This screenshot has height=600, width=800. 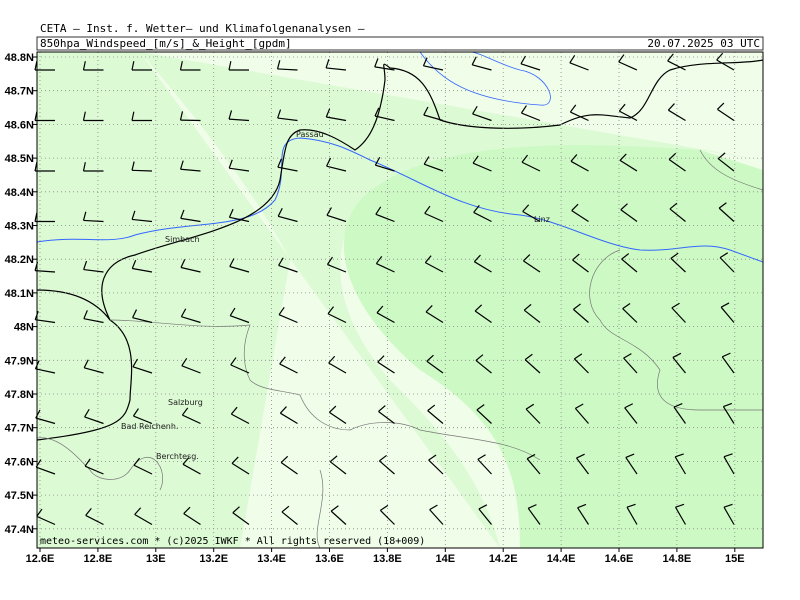 I want to click on y-axis-label: 47.6N, so click(x=19, y=462).